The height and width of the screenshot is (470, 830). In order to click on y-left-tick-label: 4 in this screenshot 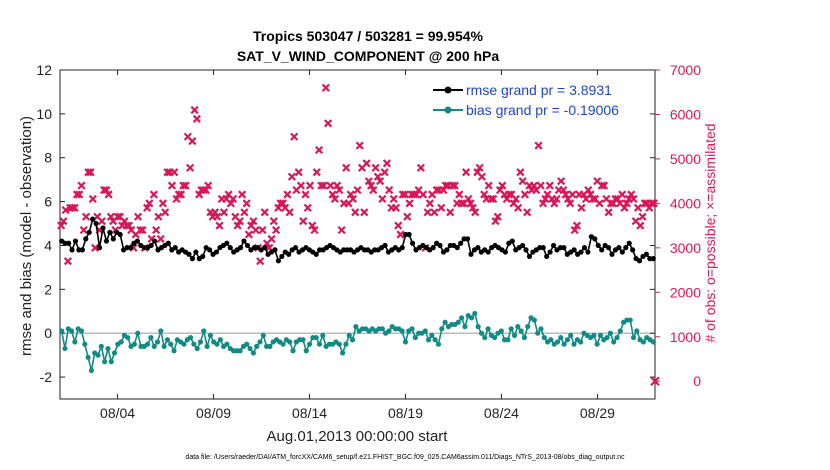, I will do `click(48, 245)`.